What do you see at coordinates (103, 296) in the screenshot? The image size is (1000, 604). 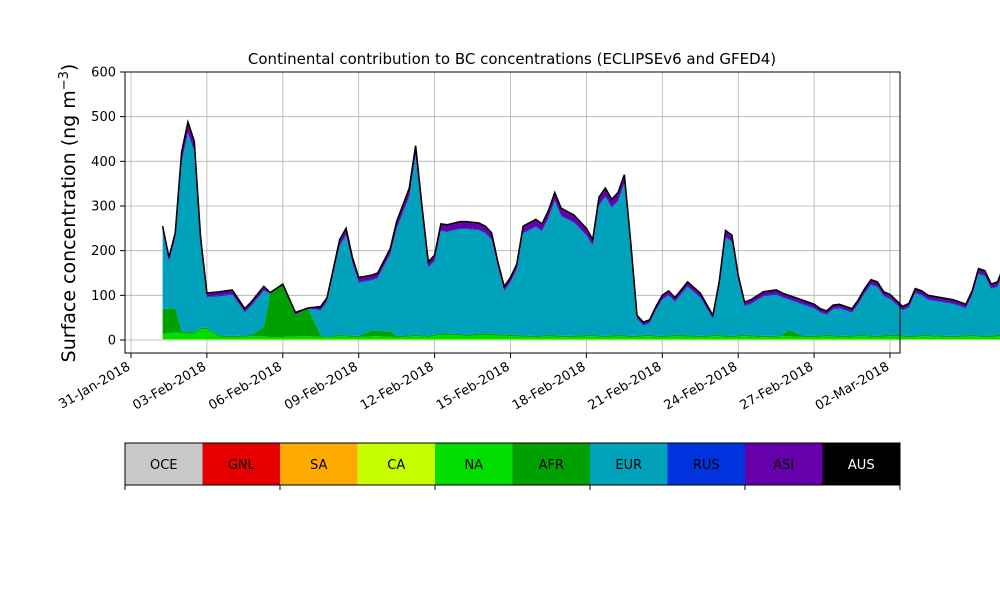 I see `y-tick-label: 100` at bounding box center [103, 296].